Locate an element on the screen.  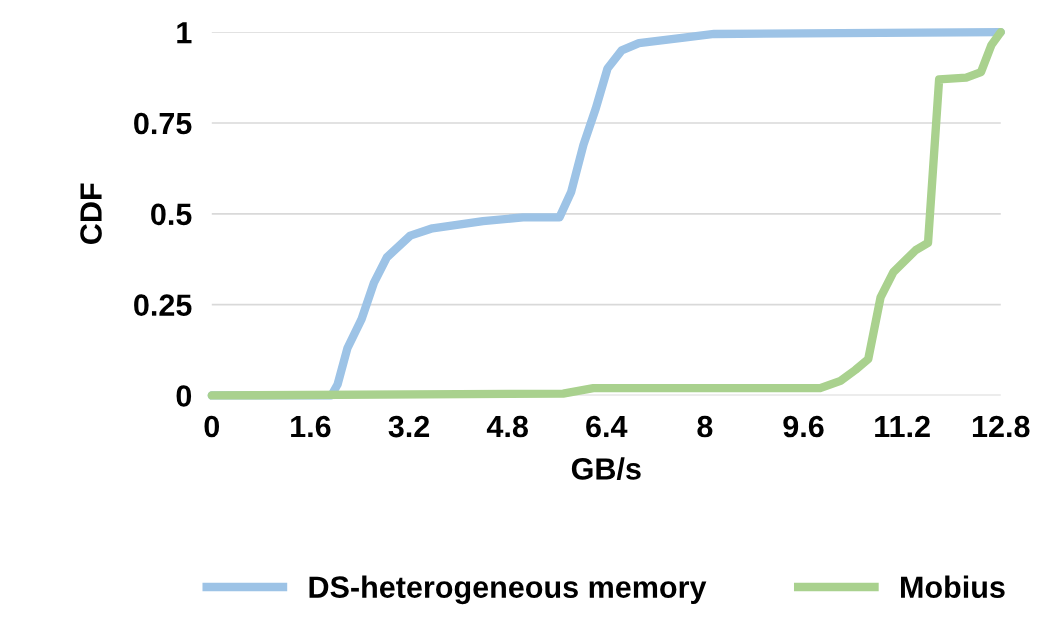
y-tick-label: 0 is located at coordinates (184, 396).